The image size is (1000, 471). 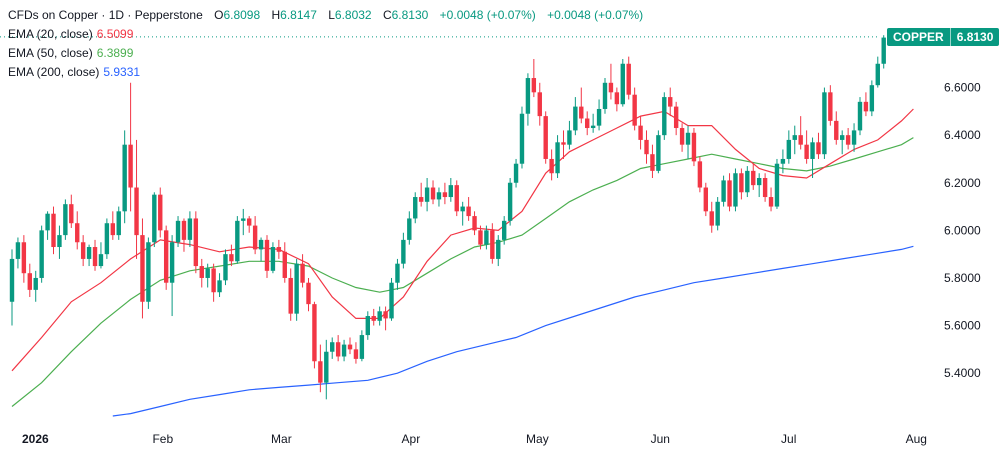 What do you see at coordinates (325, 34) in the screenshot?
I see `ema20-row: EMA (20, close) 6.5099` at bounding box center [325, 34].